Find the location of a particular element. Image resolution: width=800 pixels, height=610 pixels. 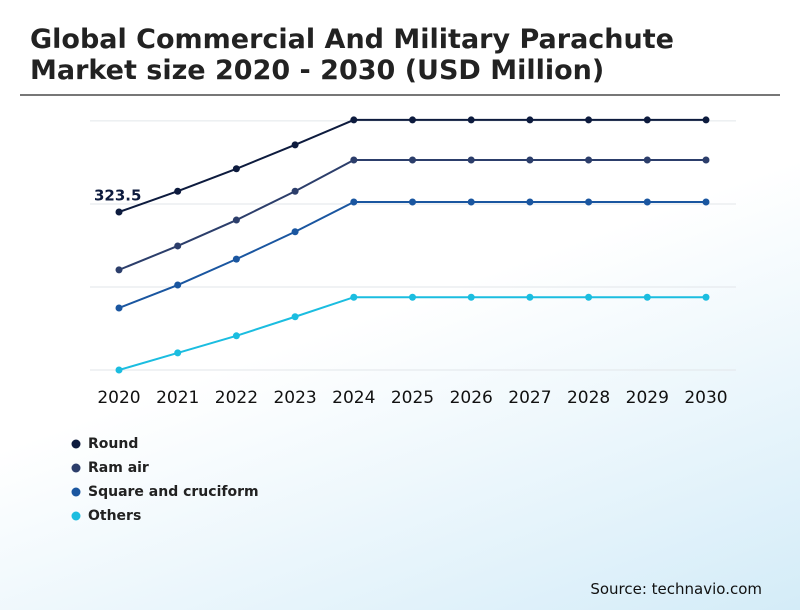

legend-label: Round is located at coordinates (113, 444).